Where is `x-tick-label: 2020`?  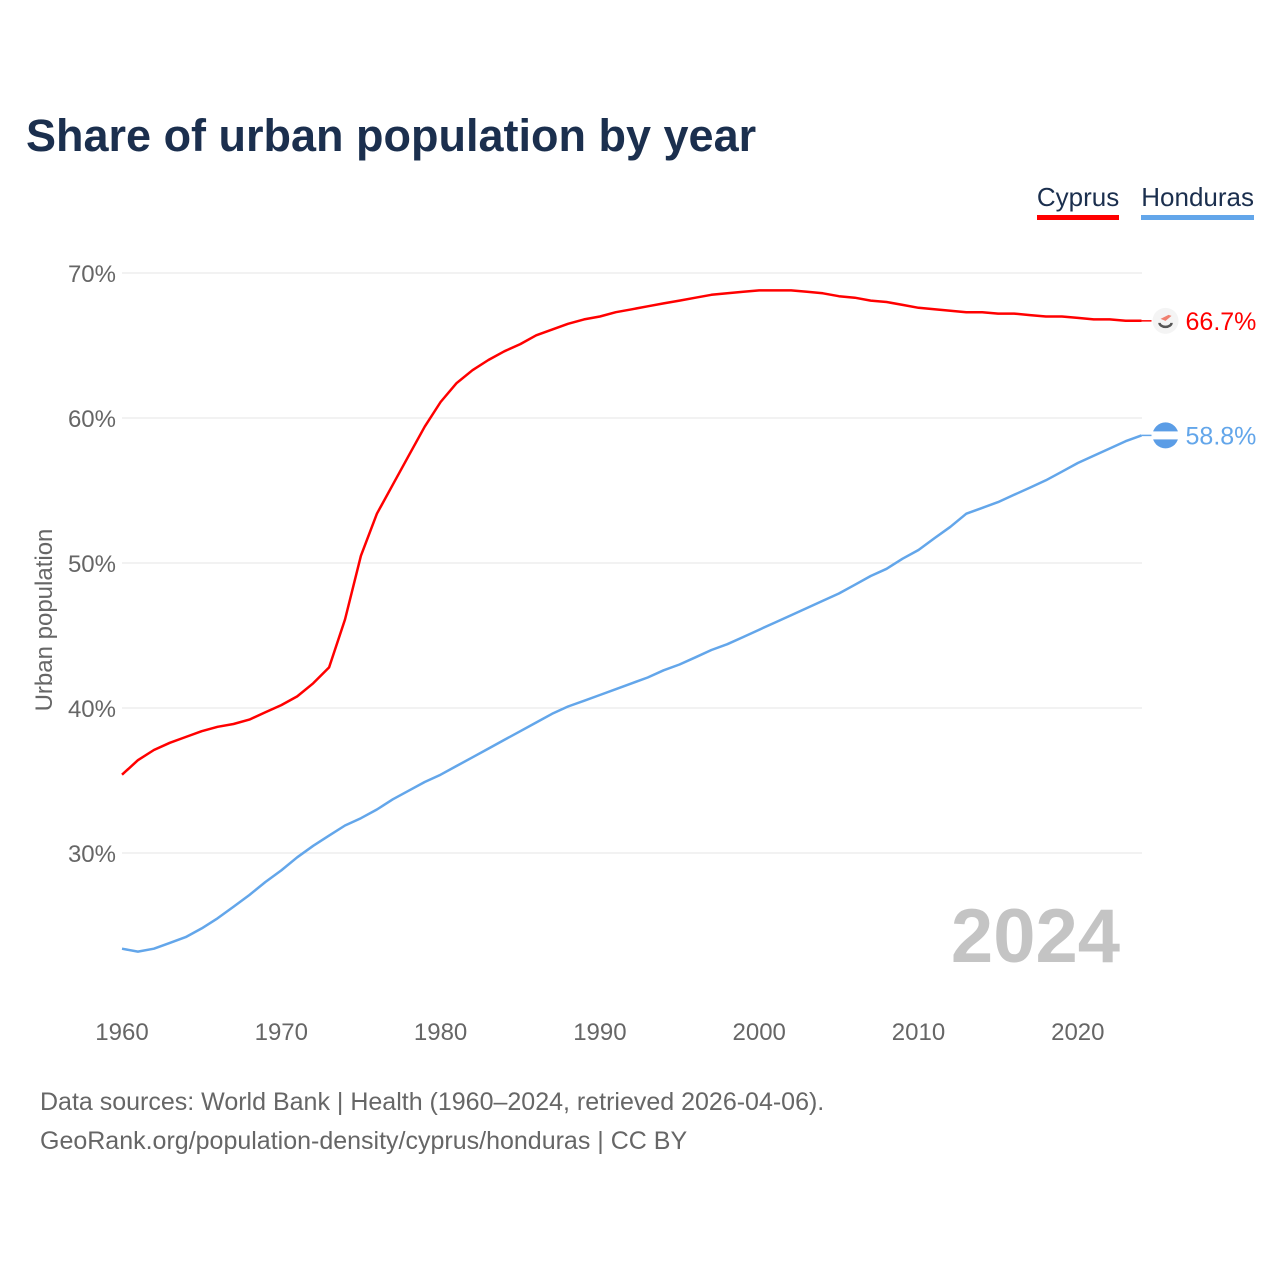 x-tick-label: 2020 is located at coordinates (1077, 1032).